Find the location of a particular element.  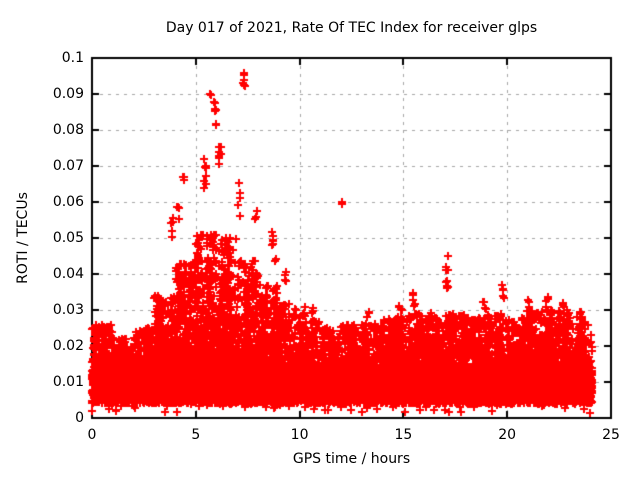

y-tick-label: 0.08 is located at coordinates (68, 130).